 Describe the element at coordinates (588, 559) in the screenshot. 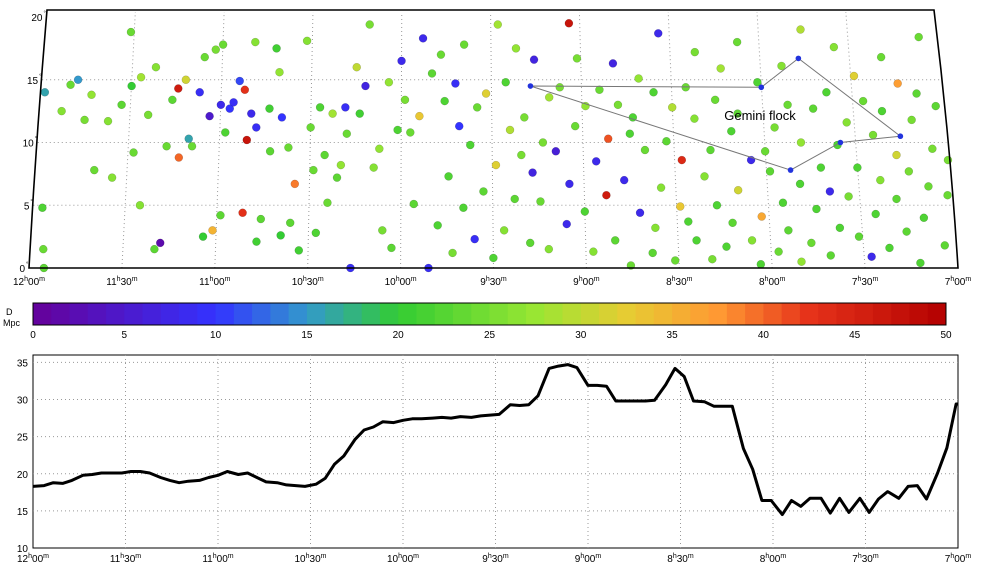

I see `profile-x-tick-label: 9h00m` at that location.